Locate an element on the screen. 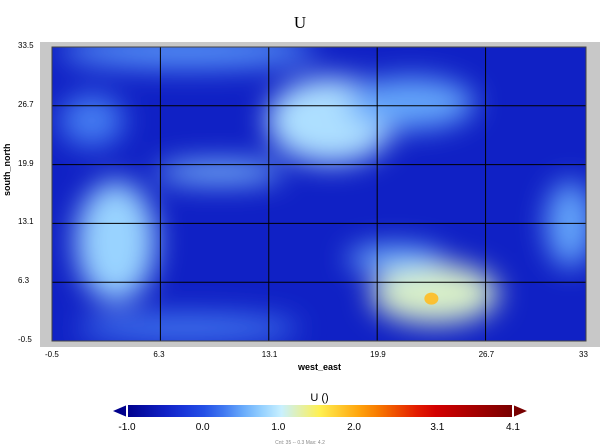  colorbar-gradient is located at coordinates (320, 411).